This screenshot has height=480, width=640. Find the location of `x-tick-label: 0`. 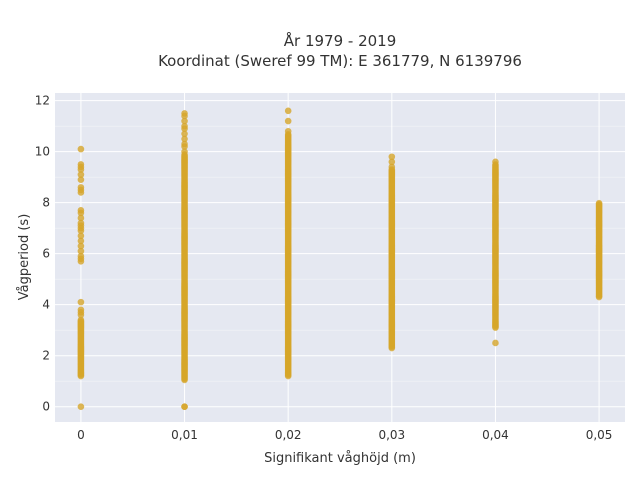

x-tick-label: 0 is located at coordinates (81, 435).